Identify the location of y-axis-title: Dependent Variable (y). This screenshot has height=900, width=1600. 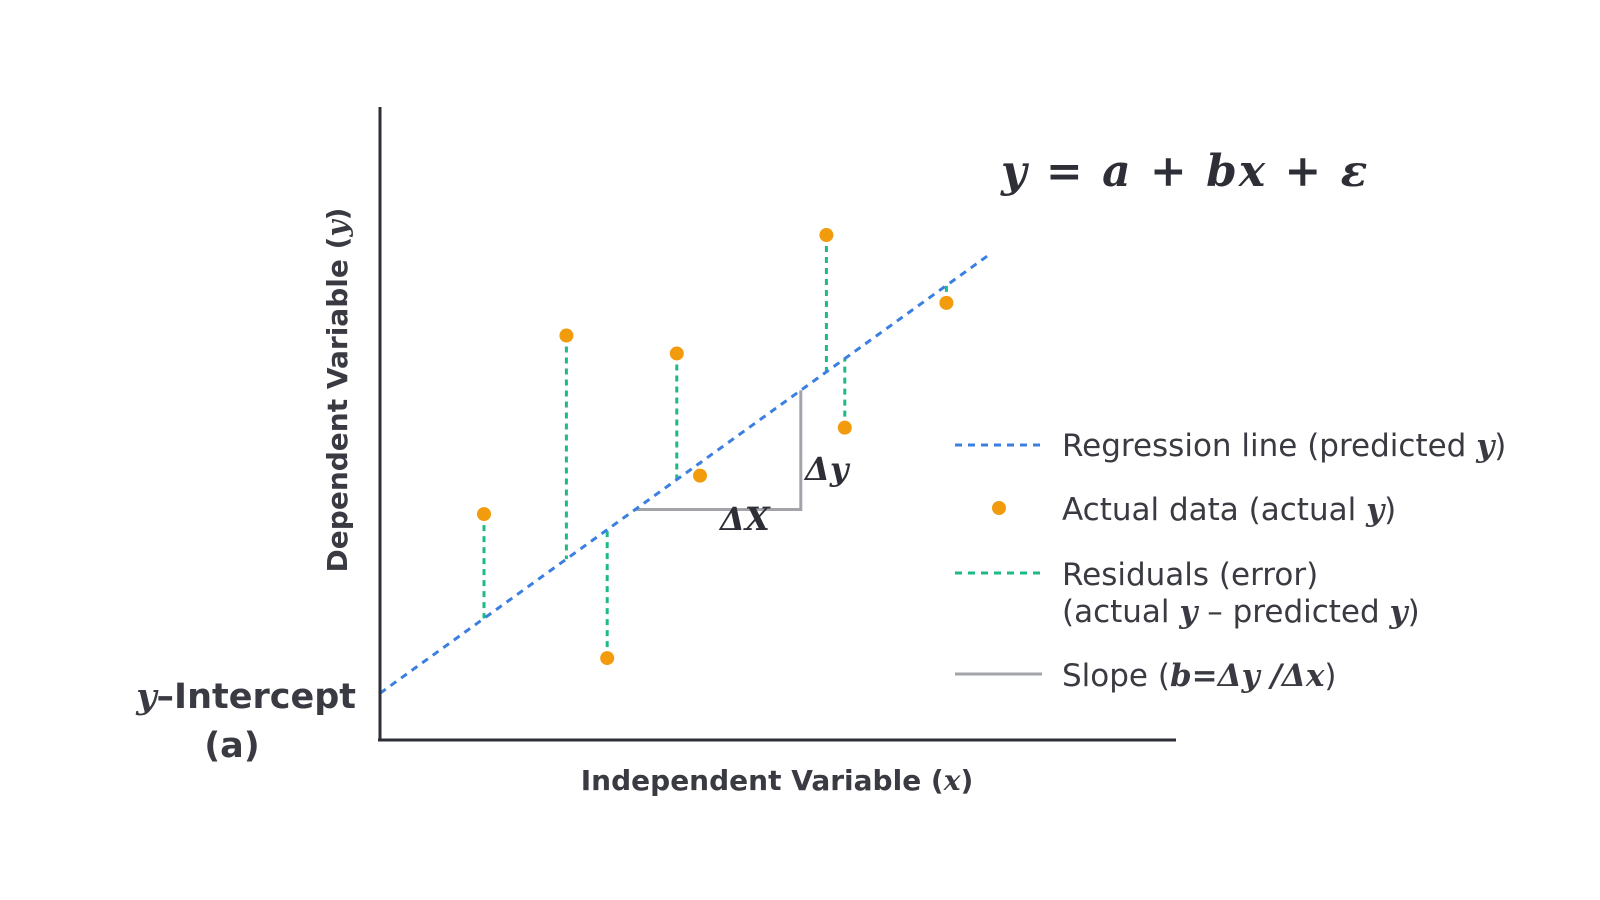
(337, 390).